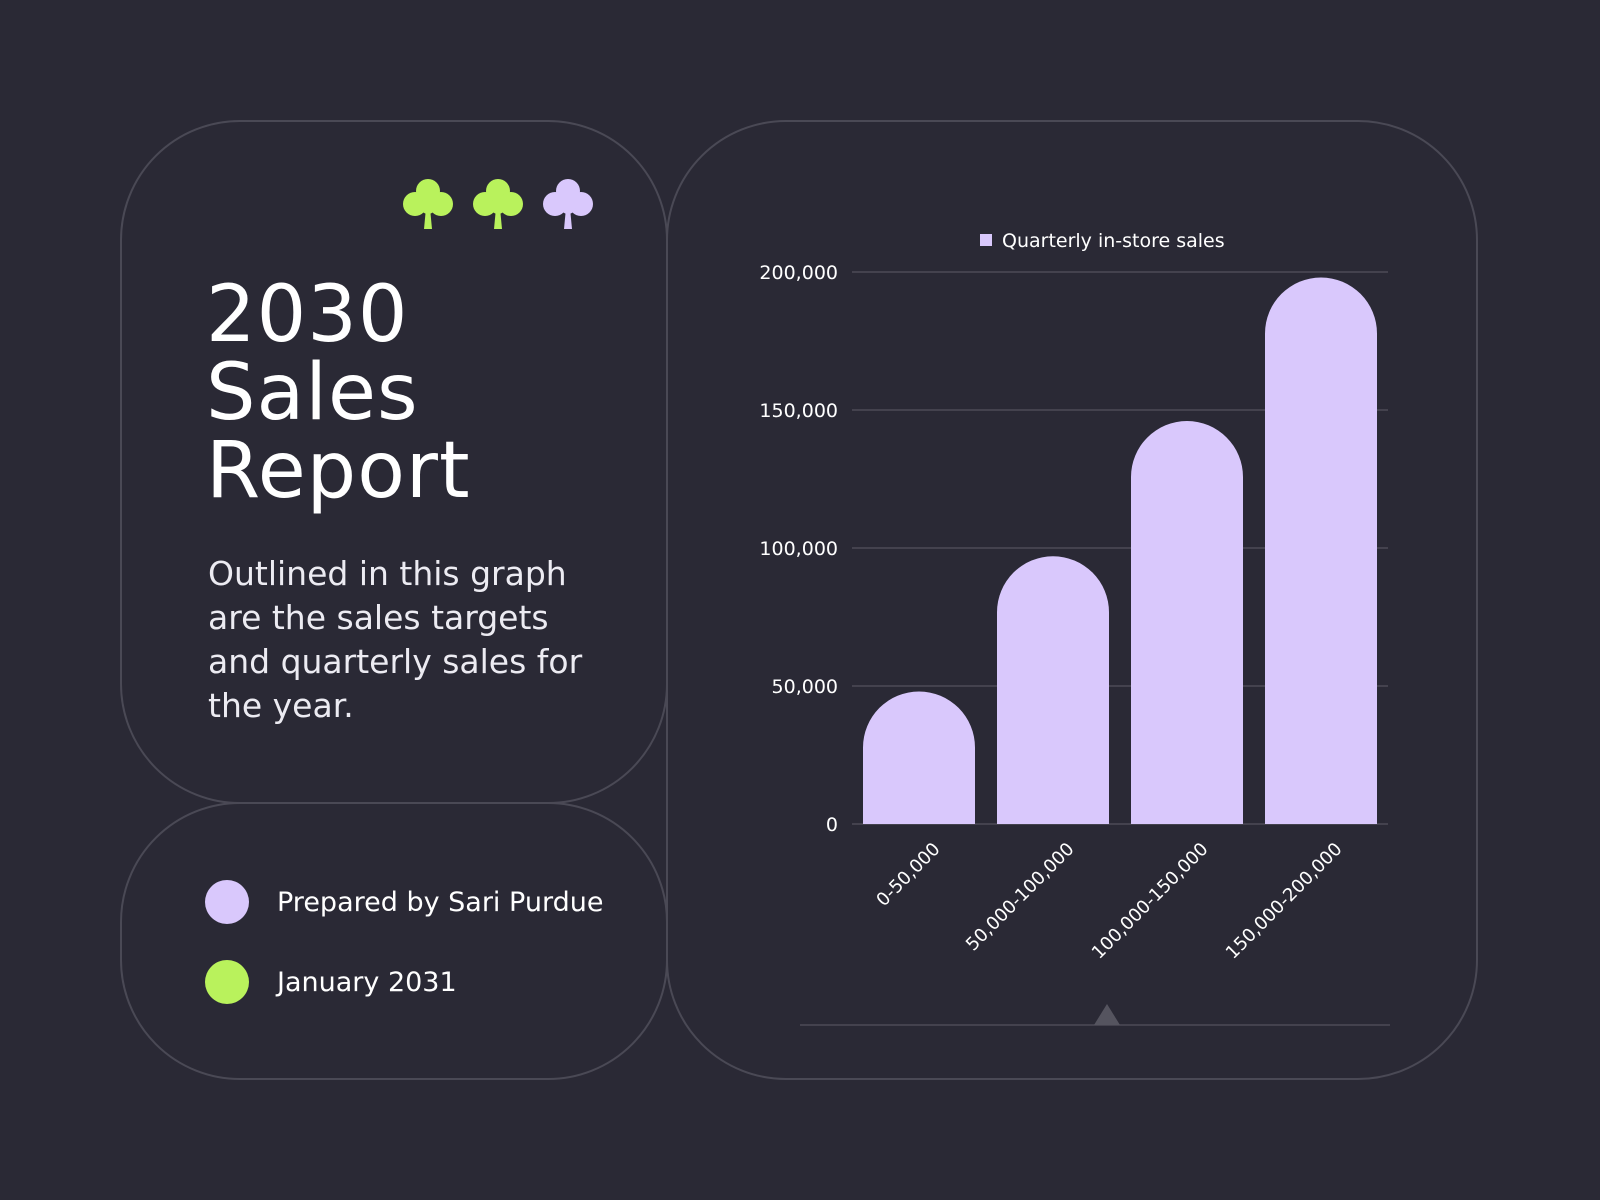  I want to click on date-text: January 2031, so click(367, 982).